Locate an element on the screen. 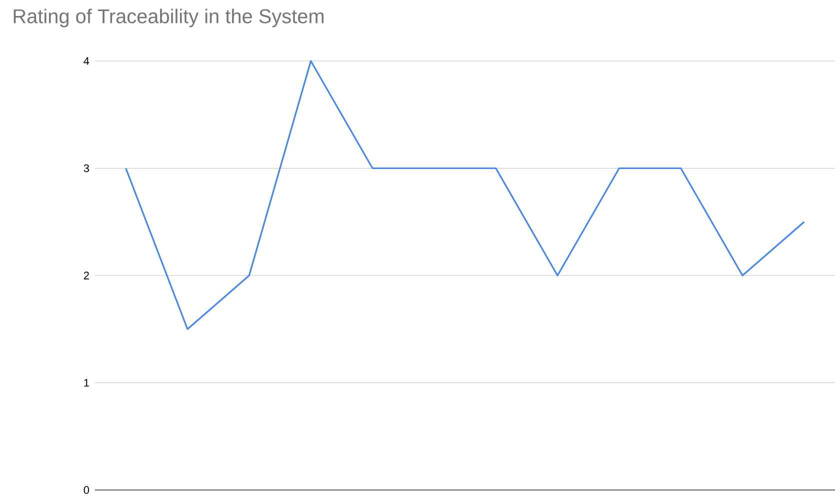  y-tick-label: 0 is located at coordinates (87, 490).